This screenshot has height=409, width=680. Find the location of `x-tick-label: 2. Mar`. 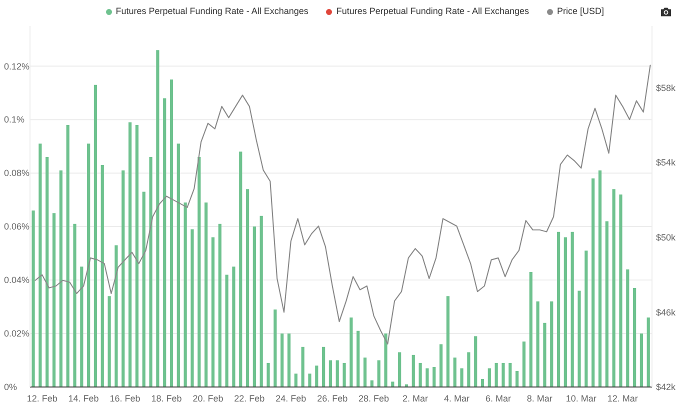

x-tick-label: 2. Mar is located at coordinates (415, 398).